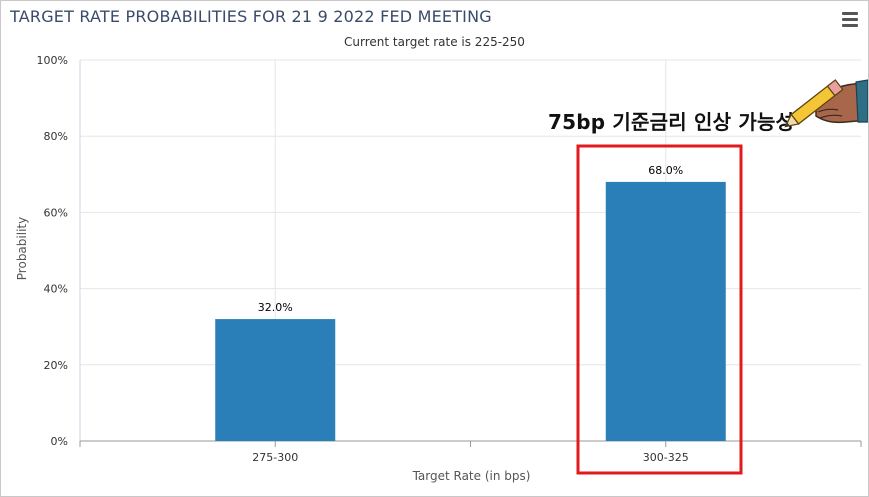 This screenshot has width=869, height=497. I want to click on y-axis-title: Probability, so click(22, 248).